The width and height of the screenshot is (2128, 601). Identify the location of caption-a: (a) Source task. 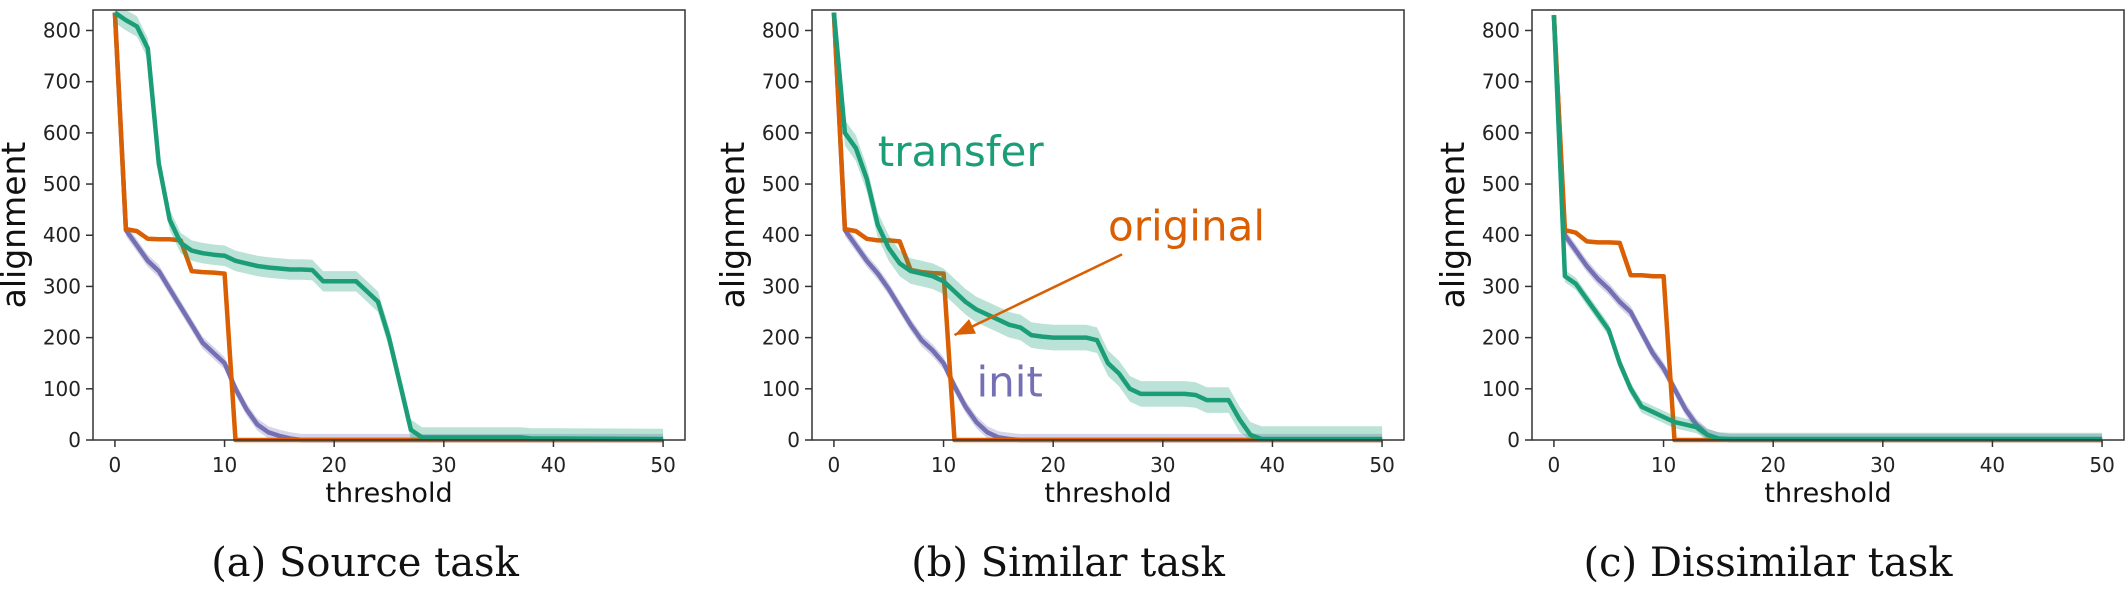
(365, 563).